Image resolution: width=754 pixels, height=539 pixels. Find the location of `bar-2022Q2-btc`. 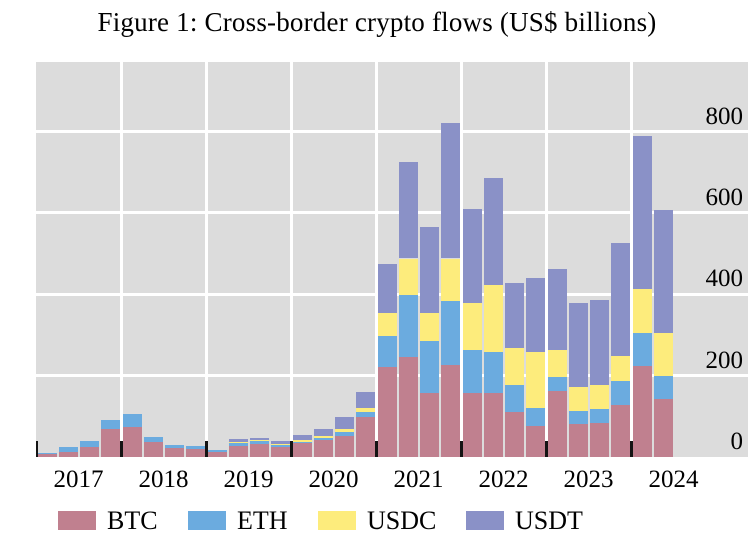

bar-2022Q2-btc is located at coordinates (493, 425).